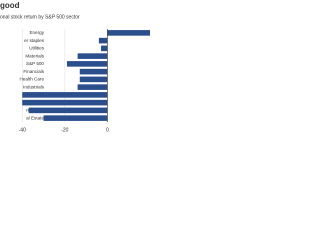 The image size is (320, 240). What do you see at coordinates (107, 130) in the screenshot?
I see `x-tick-label: 0` at bounding box center [107, 130].